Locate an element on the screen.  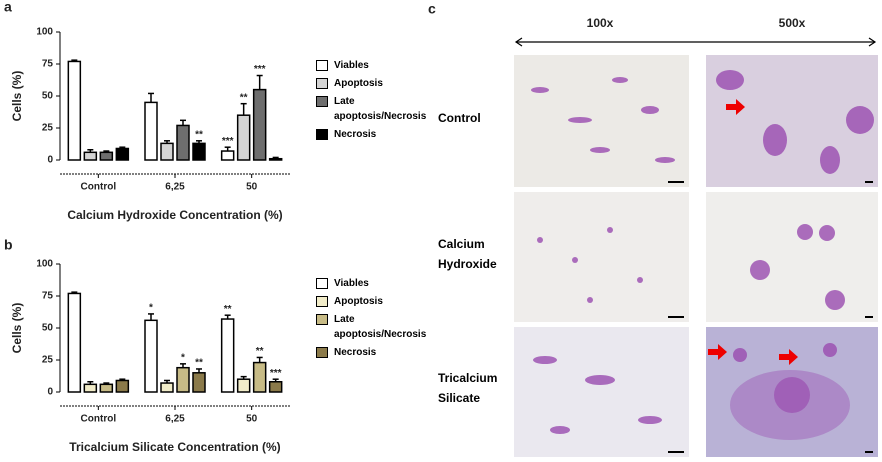
magnification: 100x is located at coordinates (600, 23).